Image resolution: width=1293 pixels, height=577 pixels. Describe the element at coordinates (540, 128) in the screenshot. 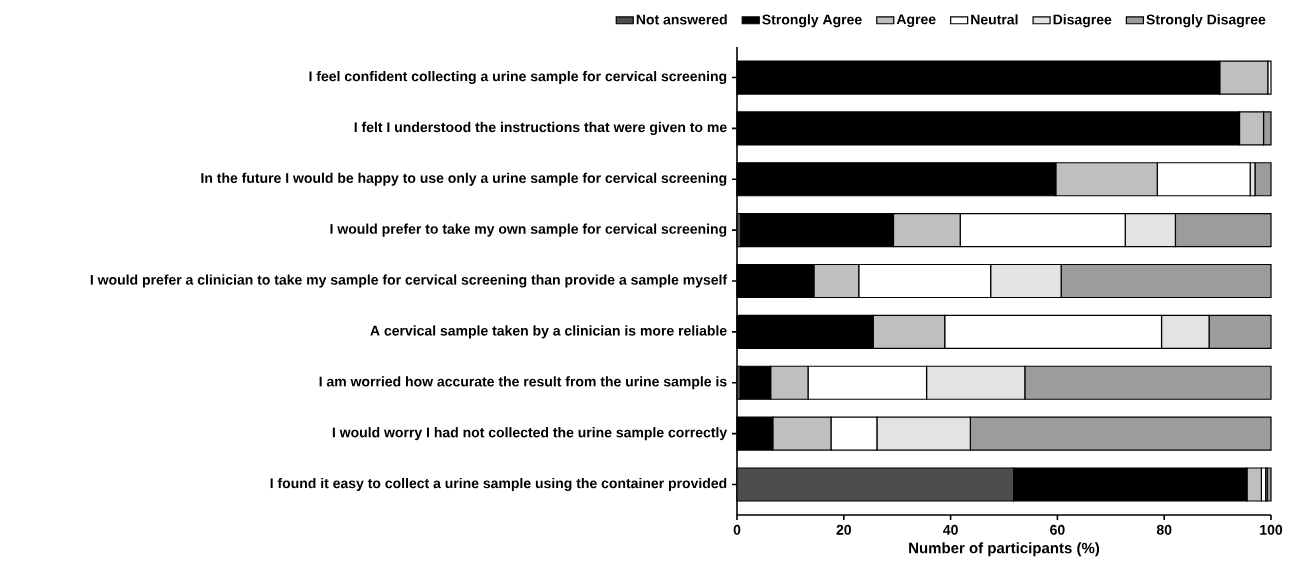

I see `y-tick-label: I felt I understood the instructions that were given to me` at that location.